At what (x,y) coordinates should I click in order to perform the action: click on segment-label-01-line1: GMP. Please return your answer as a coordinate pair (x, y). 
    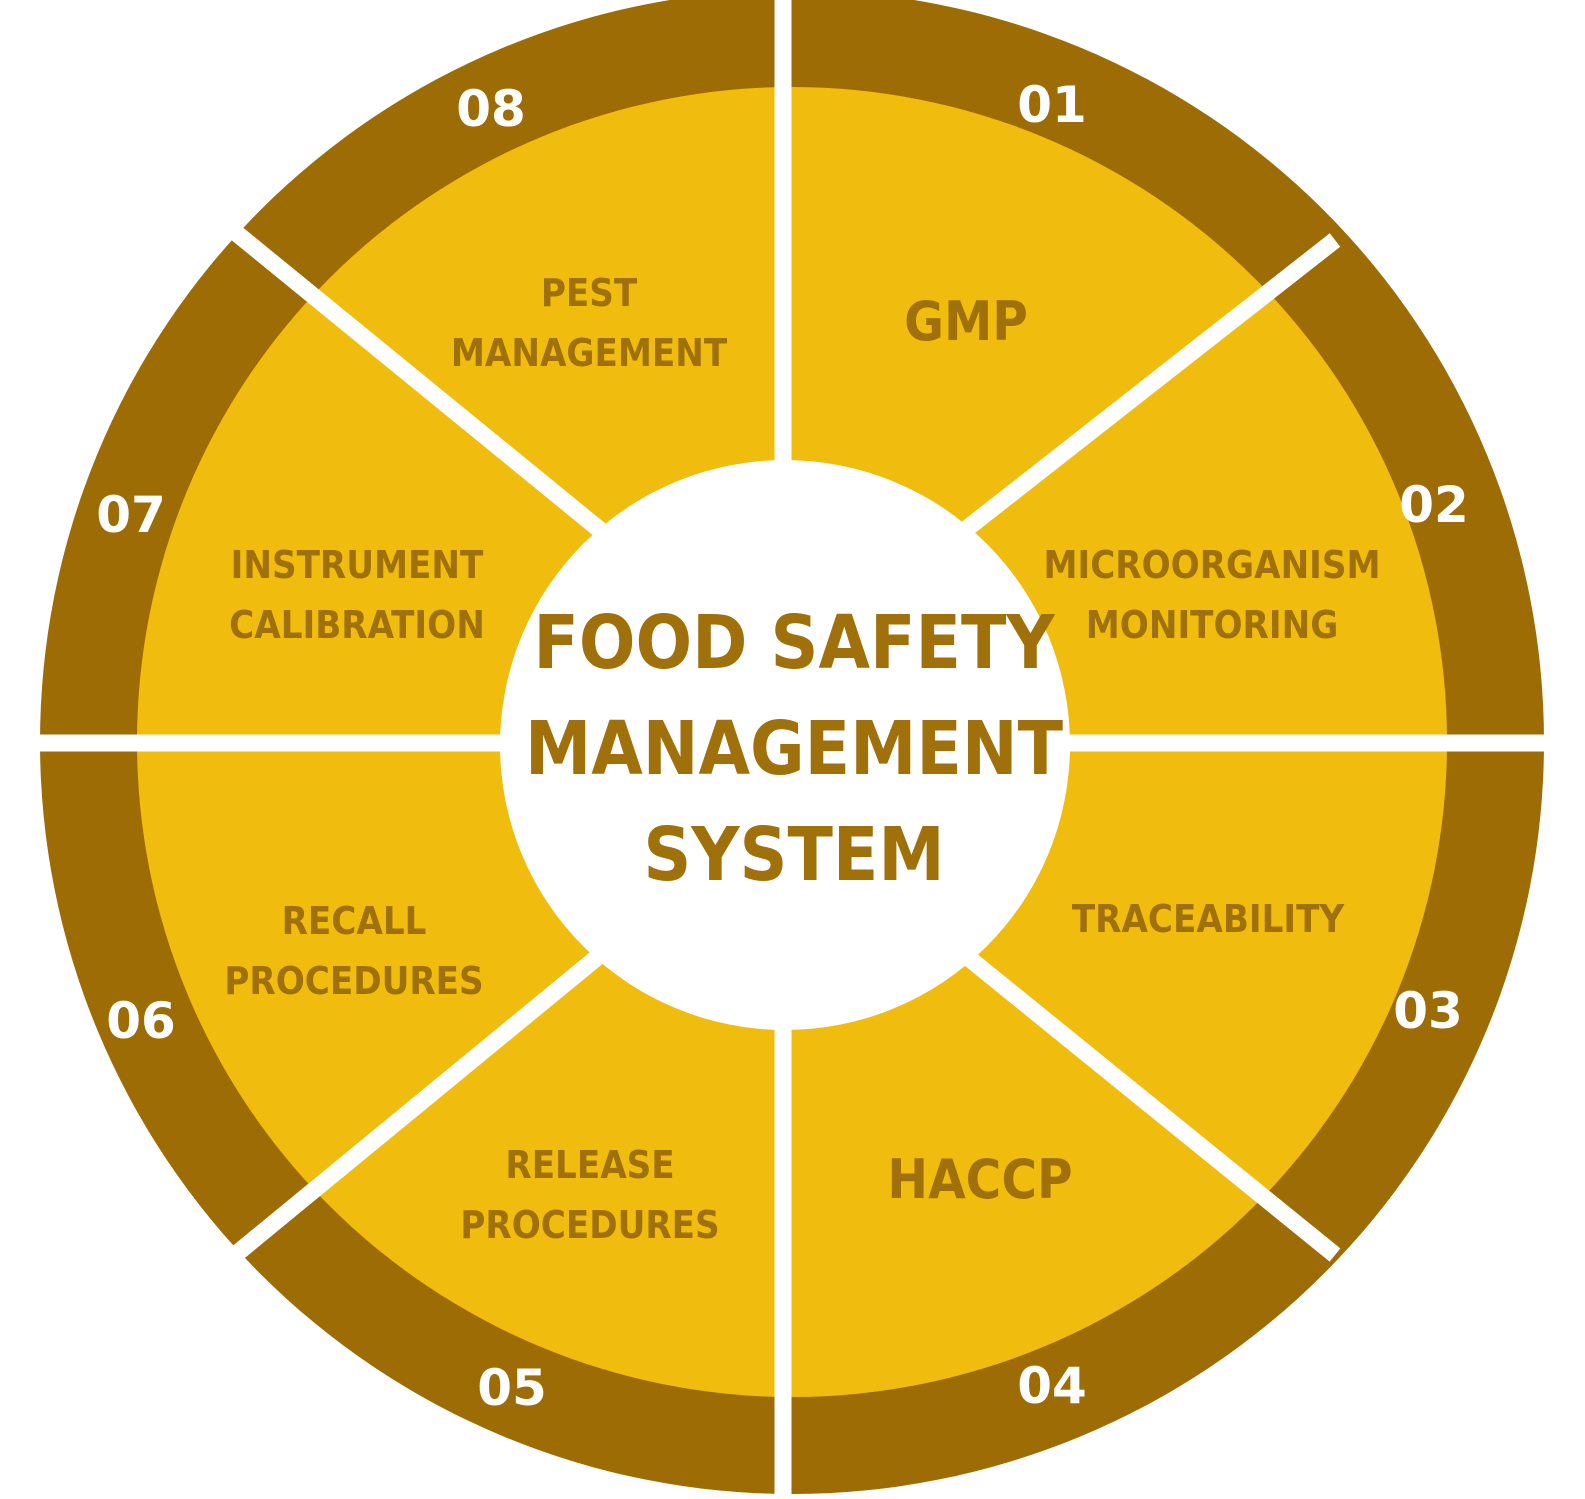
    Looking at the image, I should click on (966, 321).